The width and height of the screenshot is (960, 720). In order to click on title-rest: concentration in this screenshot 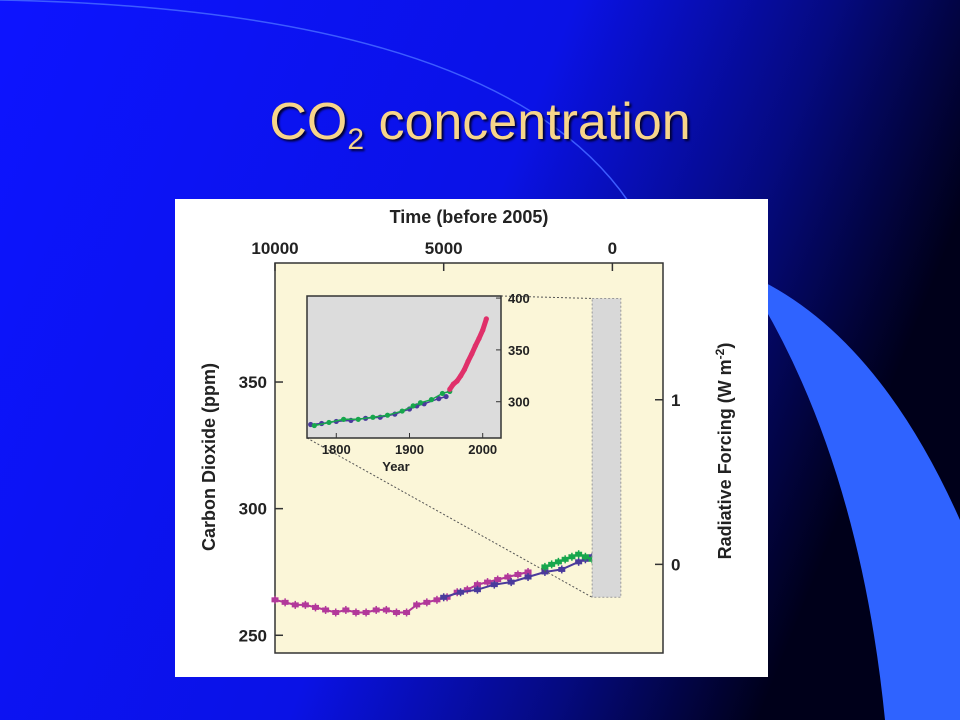, I will do `click(527, 122)`.